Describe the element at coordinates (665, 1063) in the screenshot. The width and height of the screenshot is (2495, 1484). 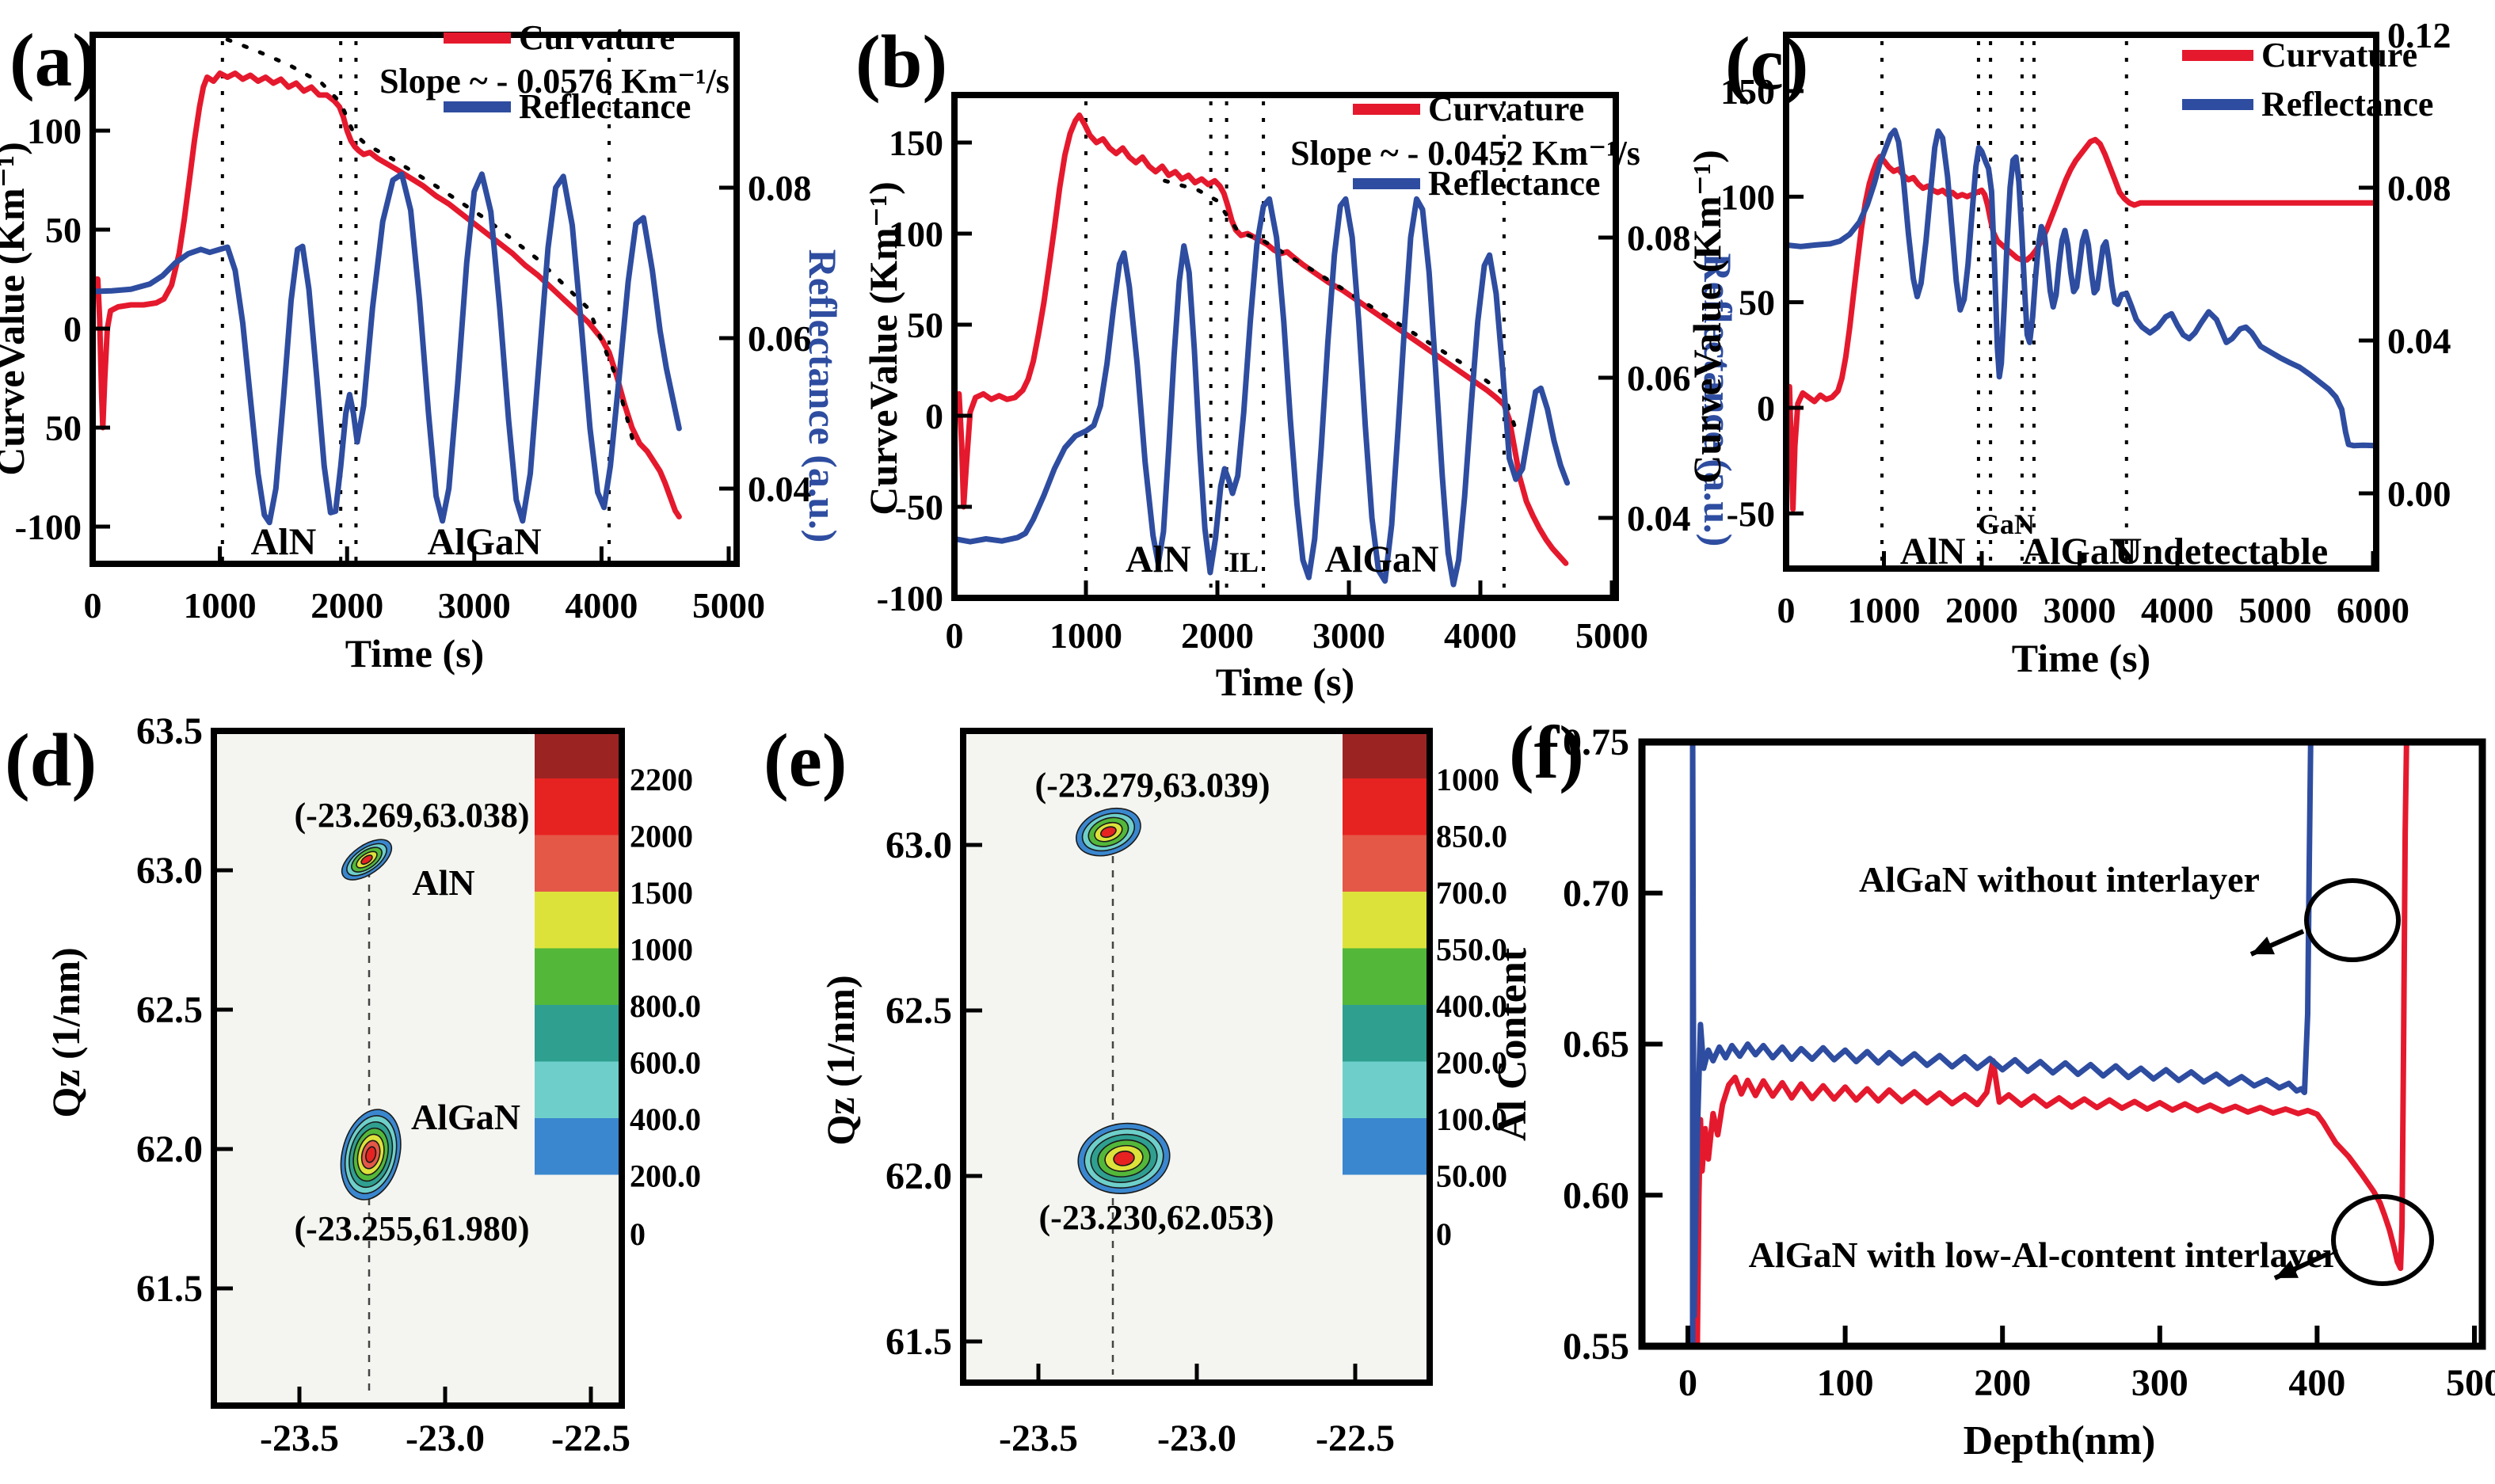
I see `colorbar-label: 600.0` at that location.